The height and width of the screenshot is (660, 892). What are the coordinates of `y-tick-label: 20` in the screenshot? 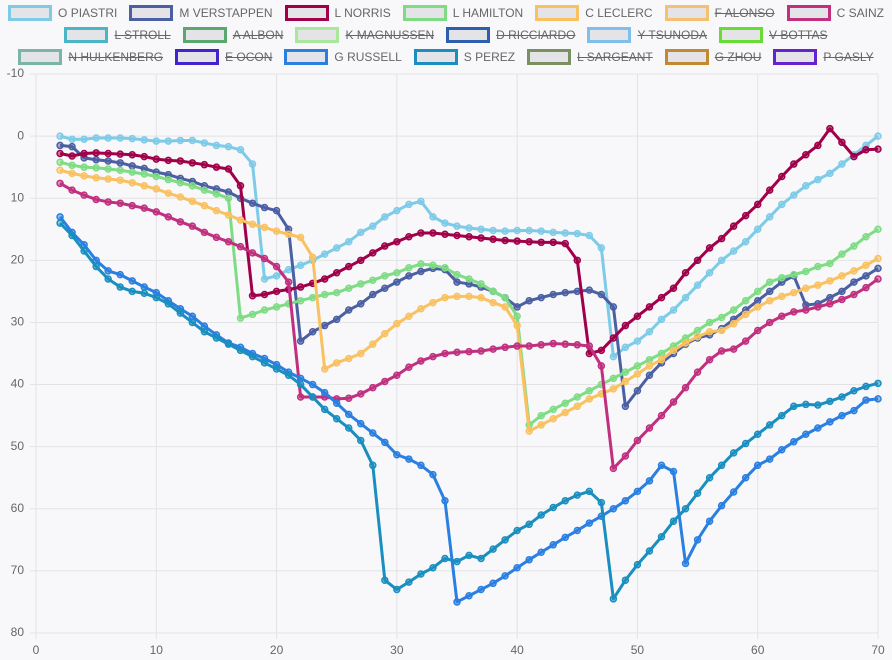 It's located at (18, 260).